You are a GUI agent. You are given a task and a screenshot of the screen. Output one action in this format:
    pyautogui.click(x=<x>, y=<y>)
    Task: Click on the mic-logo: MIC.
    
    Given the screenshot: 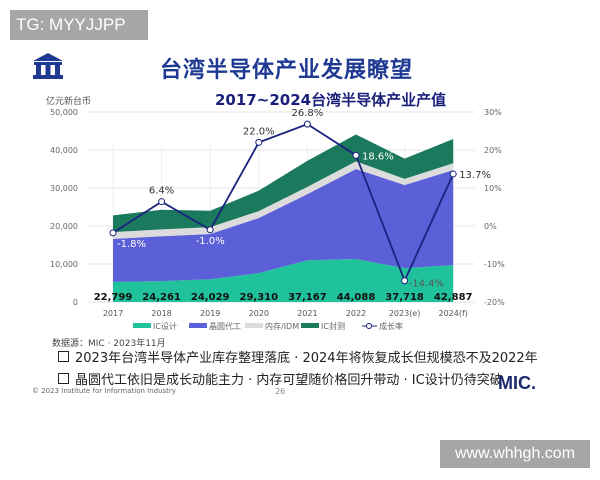 What is the action you would take?
    pyautogui.click(x=517, y=383)
    